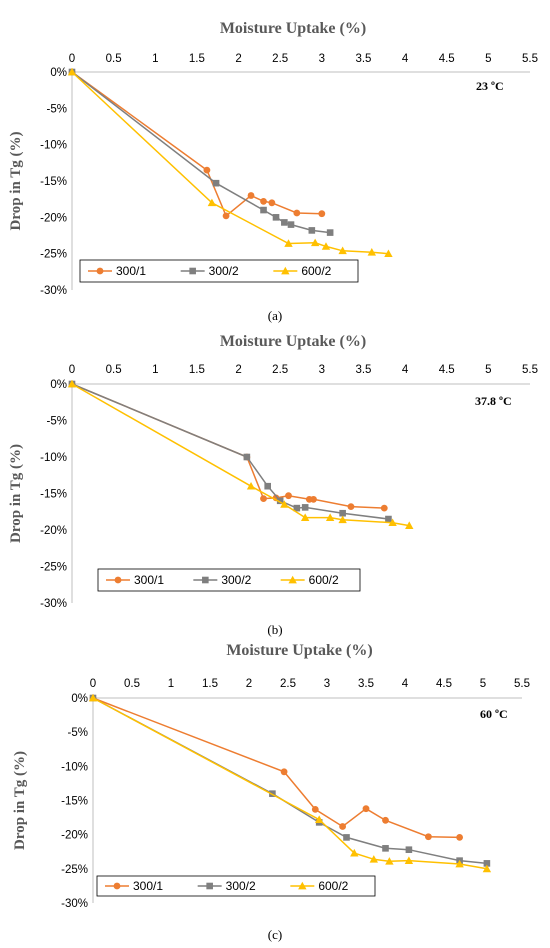 The width and height of the screenshot is (550, 948). What do you see at coordinates (280, 59) in the screenshot?
I see `x-tick-label: 2.5` at bounding box center [280, 59].